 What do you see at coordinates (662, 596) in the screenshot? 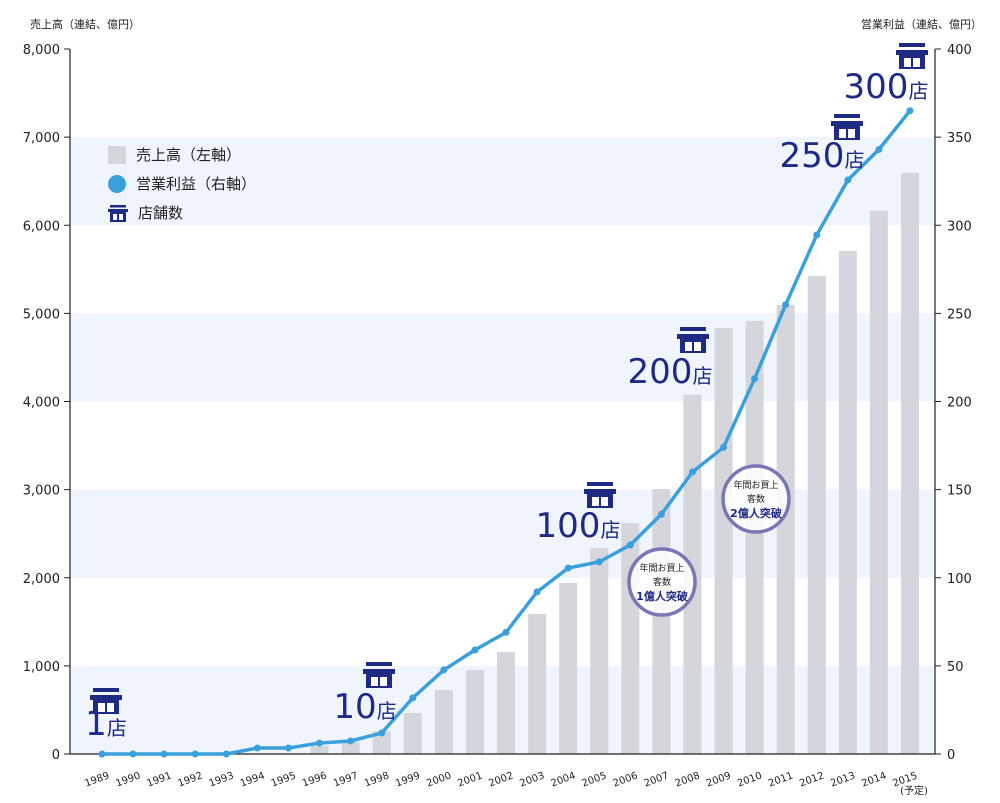
I see `badge-line3: 1億人突破` at bounding box center [662, 596].